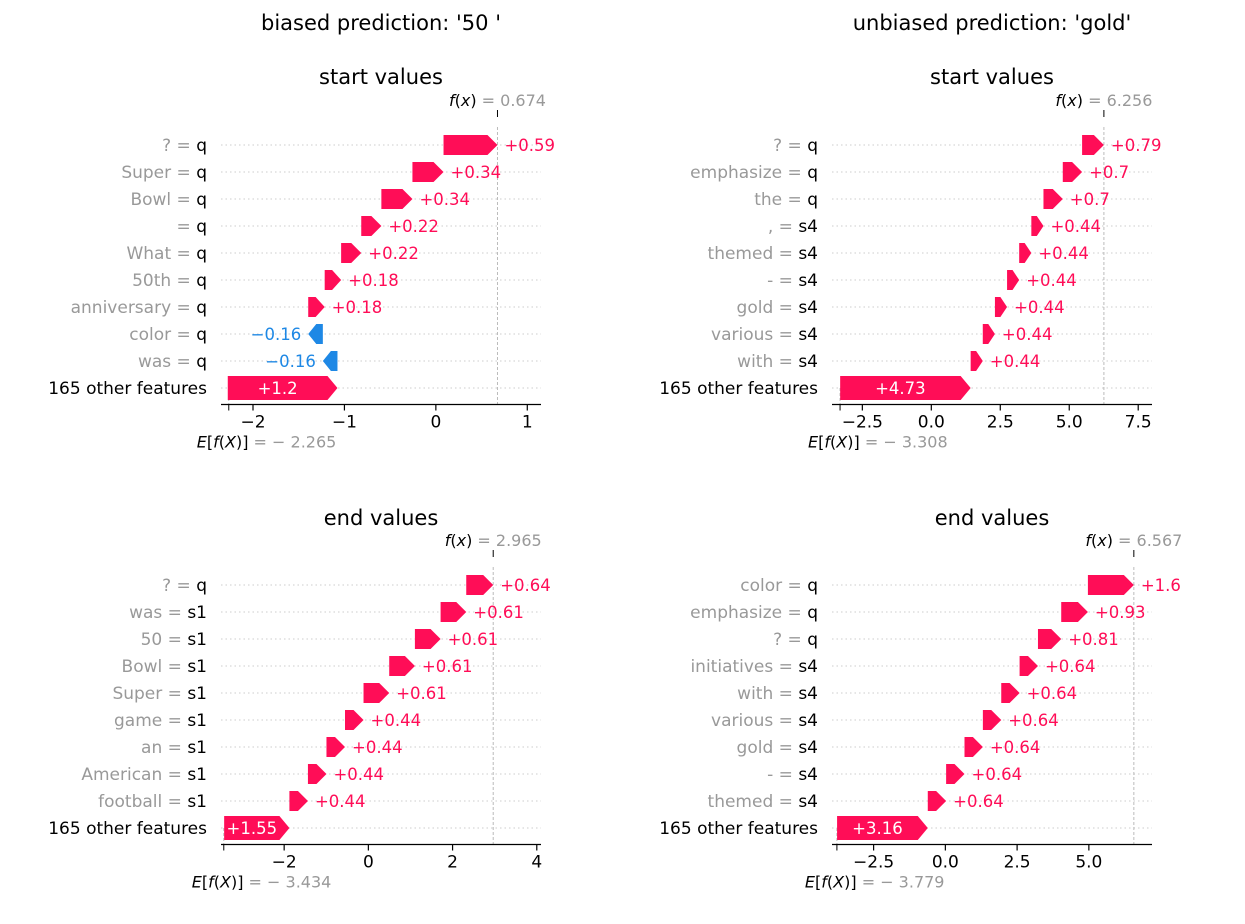 This screenshot has width=1245, height=924. Describe the element at coordinates (357, 307) in the screenshot. I see `shap-value-label: +0.18` at that location.